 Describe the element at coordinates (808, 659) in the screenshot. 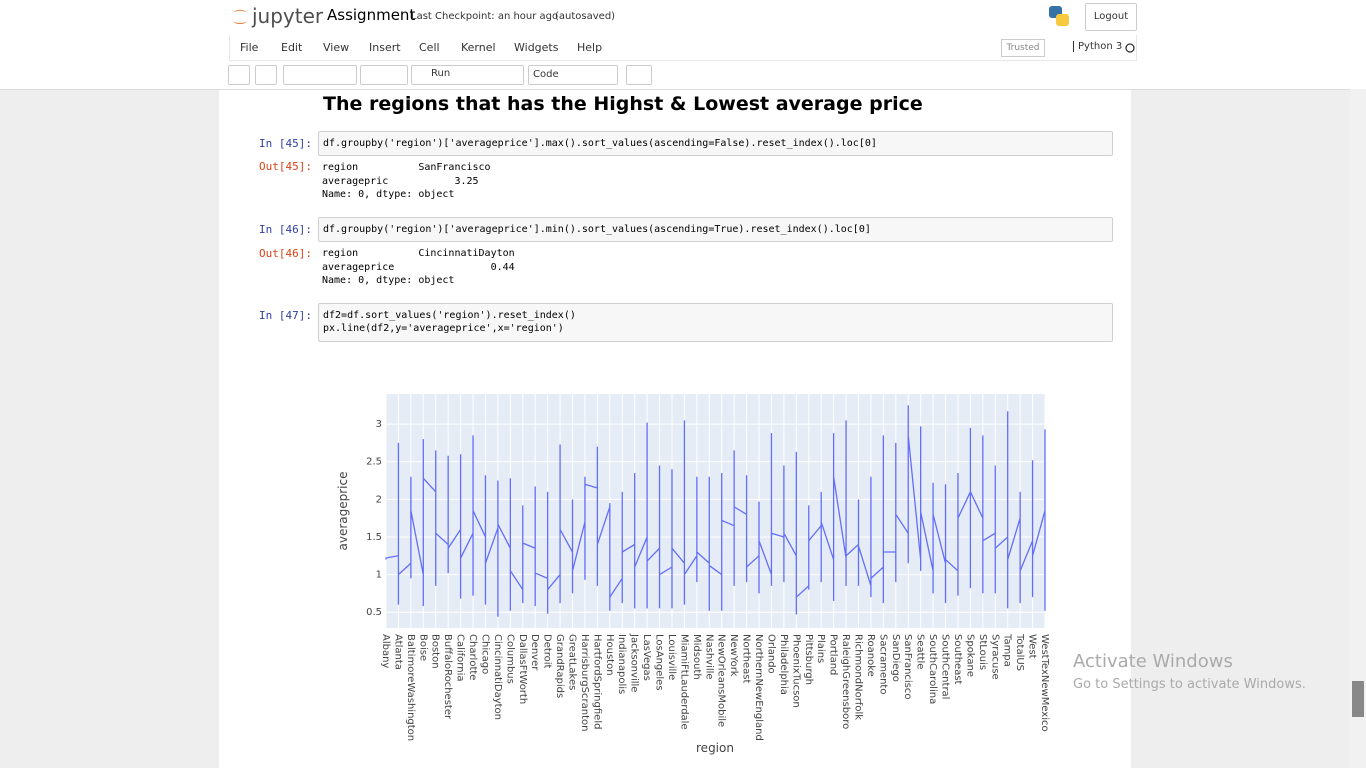

I see `x-tick-label: Pittsburgh` at that location.